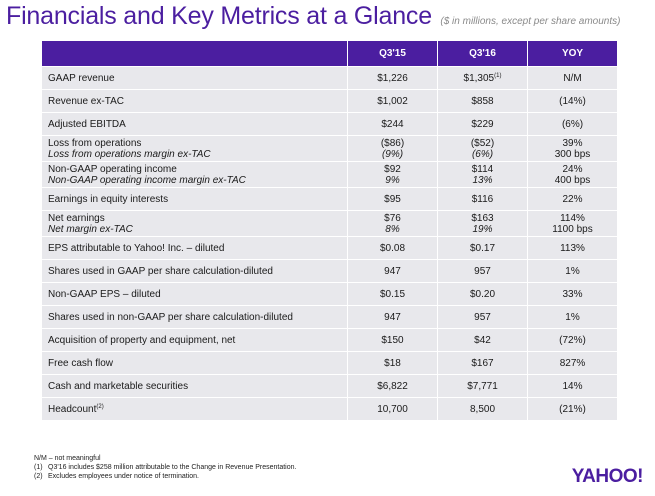  I want to click on q3-15-value: $76, so click(392, 218).